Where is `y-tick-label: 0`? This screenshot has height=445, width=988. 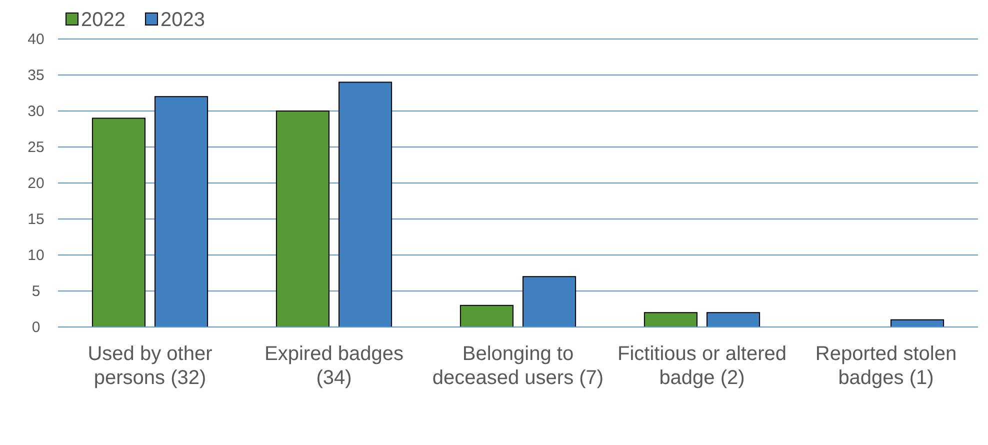 y-tick-label: 0 is located at coordinates (36, 327).